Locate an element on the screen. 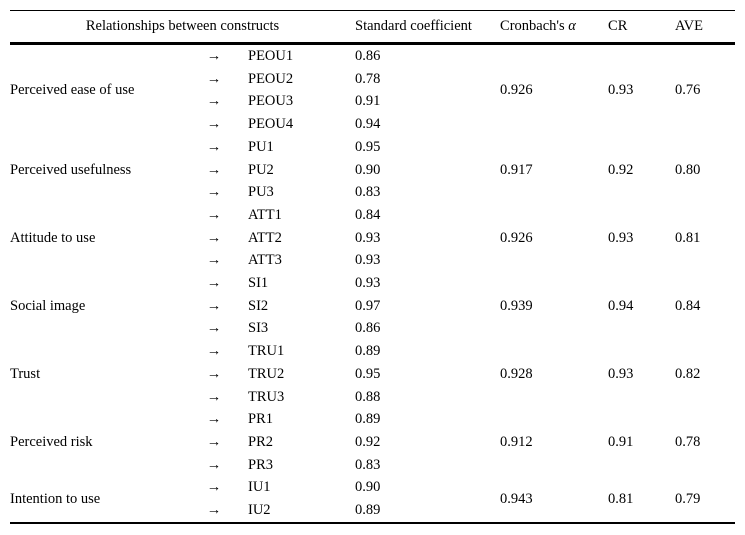  header-cr: CR is located at coordinates (642, 27).